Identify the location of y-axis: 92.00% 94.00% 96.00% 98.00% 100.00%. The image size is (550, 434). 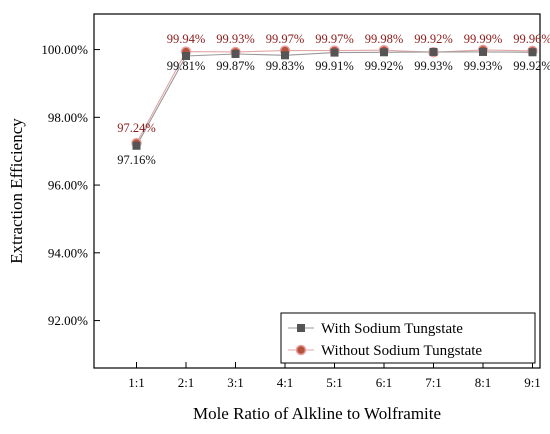
(70, 185).